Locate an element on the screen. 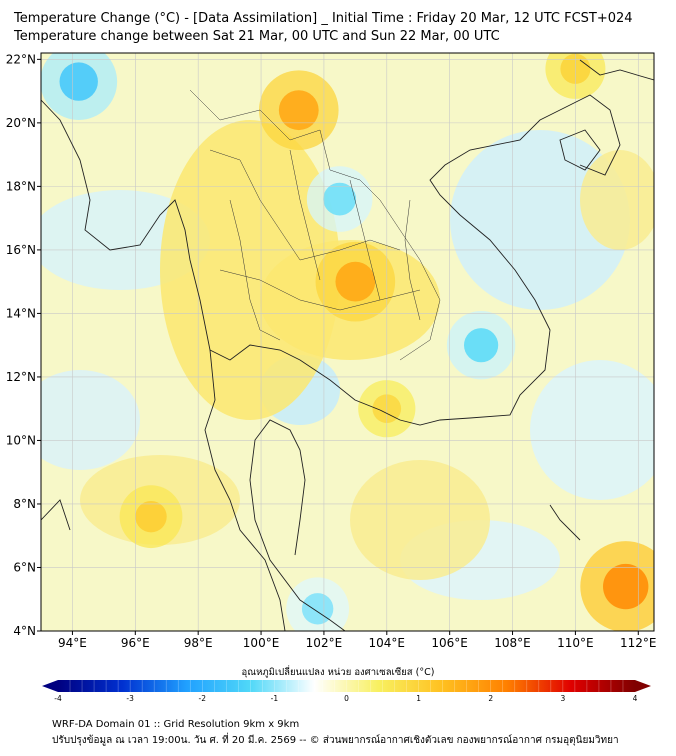  lat-tick-label: 10°N is located at coordinates (21, 440).